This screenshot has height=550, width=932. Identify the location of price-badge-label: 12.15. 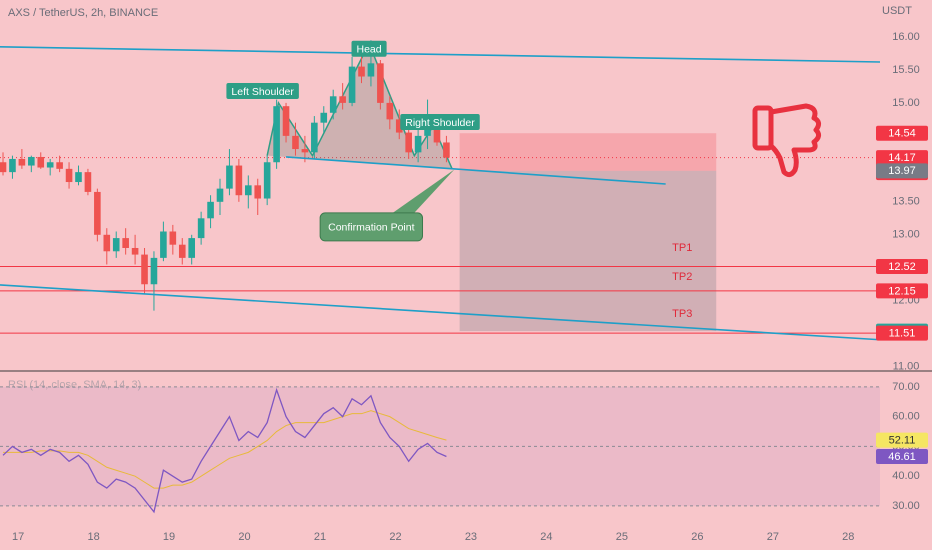
(902, 291).